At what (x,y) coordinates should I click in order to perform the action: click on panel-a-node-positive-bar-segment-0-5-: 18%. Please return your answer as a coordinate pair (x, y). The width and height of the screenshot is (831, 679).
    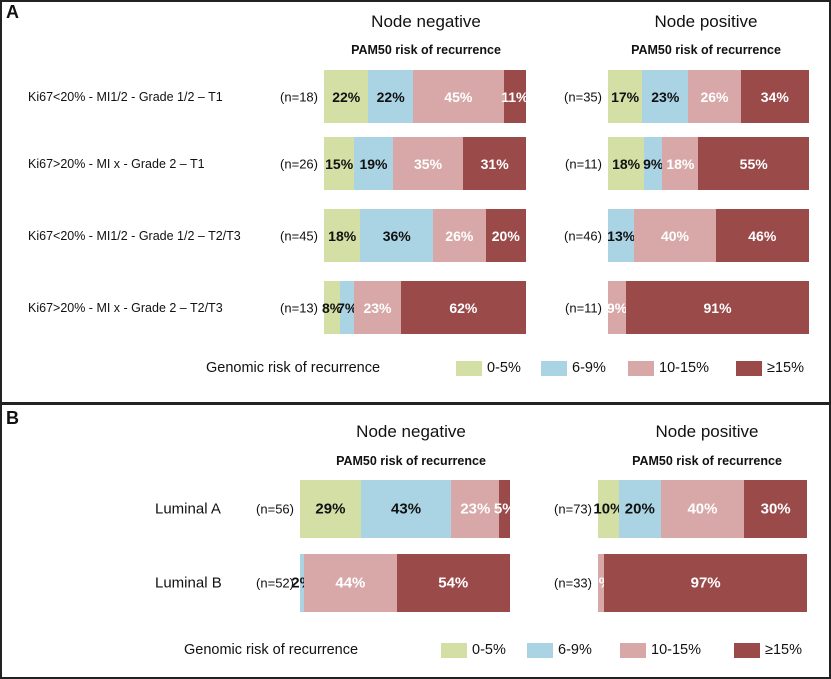
    Looking at the image, I should click on (626, 163).